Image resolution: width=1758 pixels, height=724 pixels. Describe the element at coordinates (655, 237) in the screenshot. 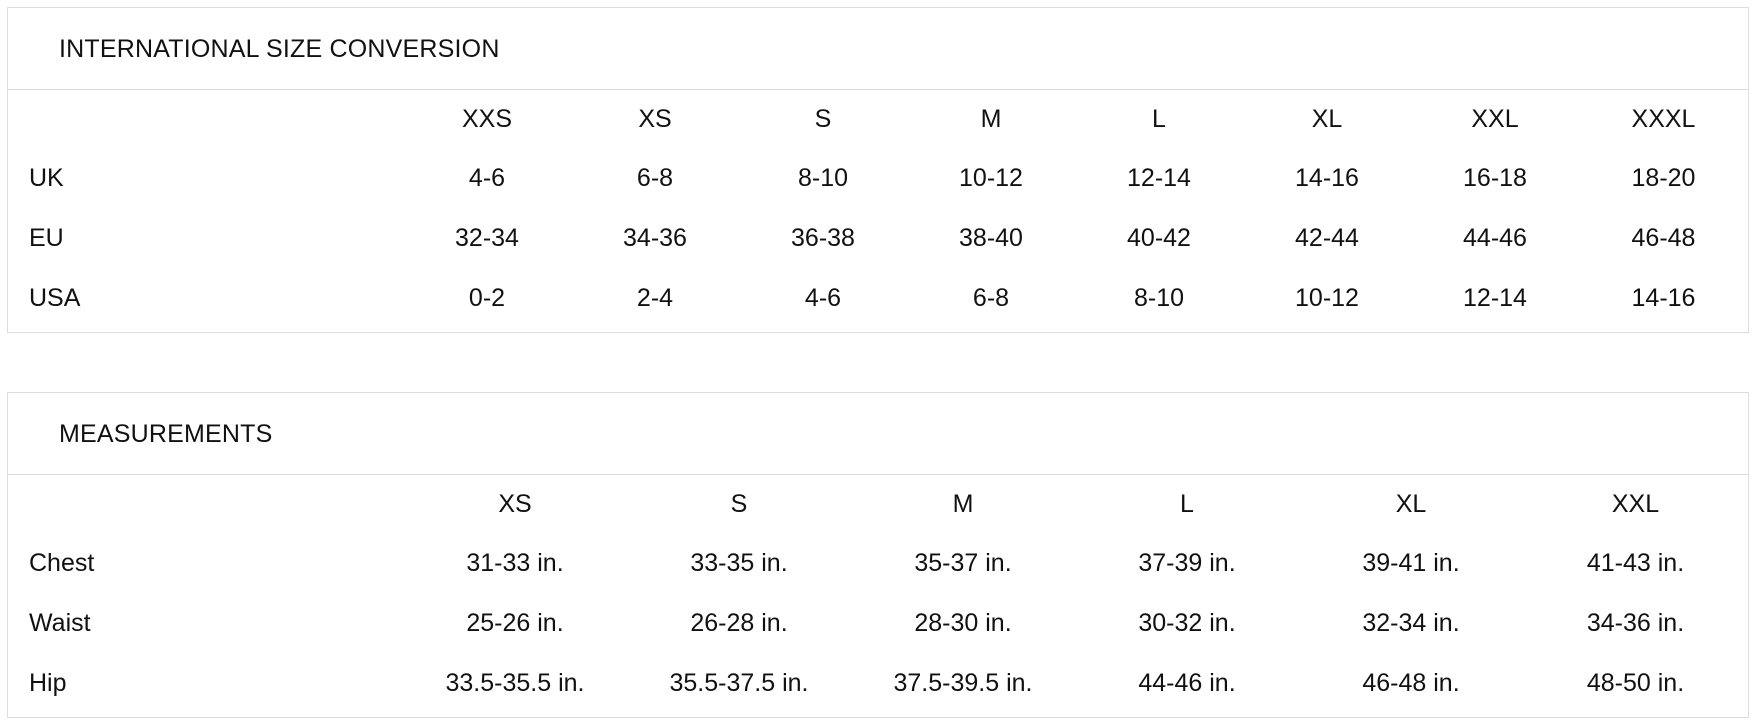

I see `table-cell: 34-36` at that location.